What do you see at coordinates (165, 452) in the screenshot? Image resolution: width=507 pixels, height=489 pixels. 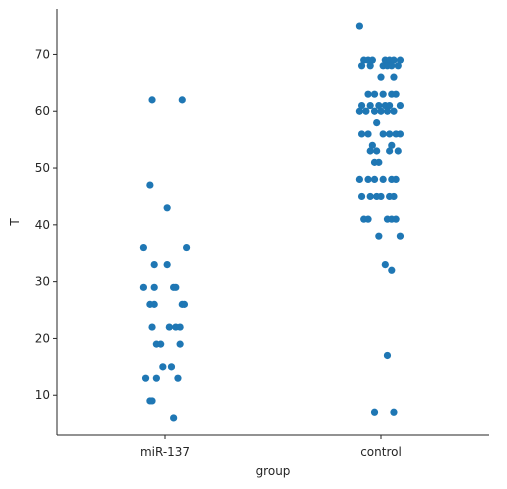 I see `x-tick-label: miR-137` at bounding box center [165, 452].